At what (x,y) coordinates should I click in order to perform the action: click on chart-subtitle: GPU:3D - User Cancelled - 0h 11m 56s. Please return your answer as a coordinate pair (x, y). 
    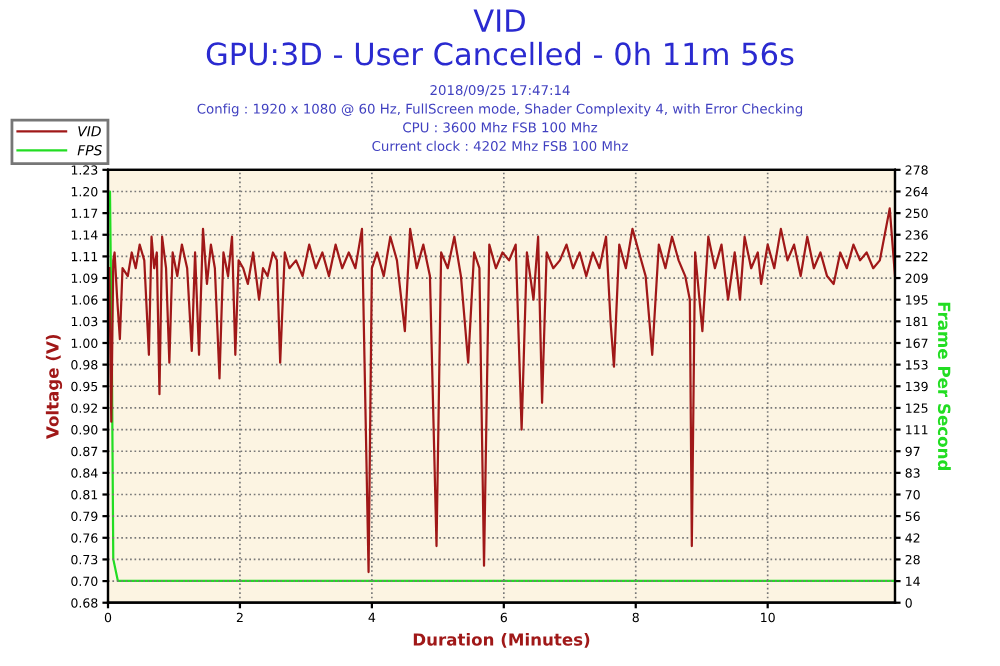
    Looking at the image, I should click on (500, 53).